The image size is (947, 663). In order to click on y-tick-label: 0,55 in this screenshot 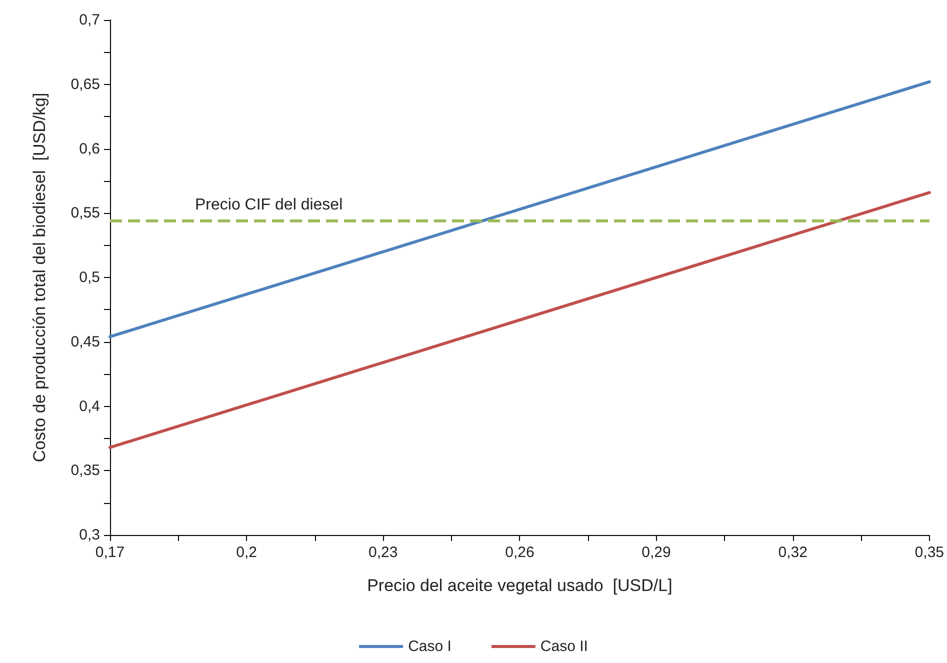, I will do `click(85, 213)`.